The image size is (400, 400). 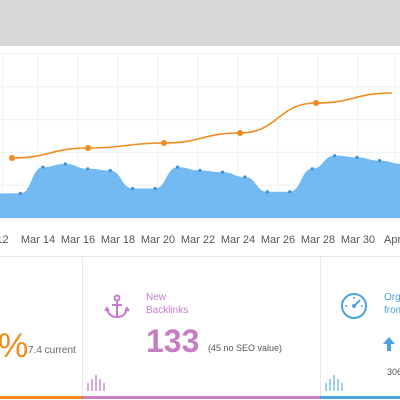 What do you see at coordinates (392, 310) in the screenshot?
I see `organic-label-line2: from` at bounding box center [392, 310].